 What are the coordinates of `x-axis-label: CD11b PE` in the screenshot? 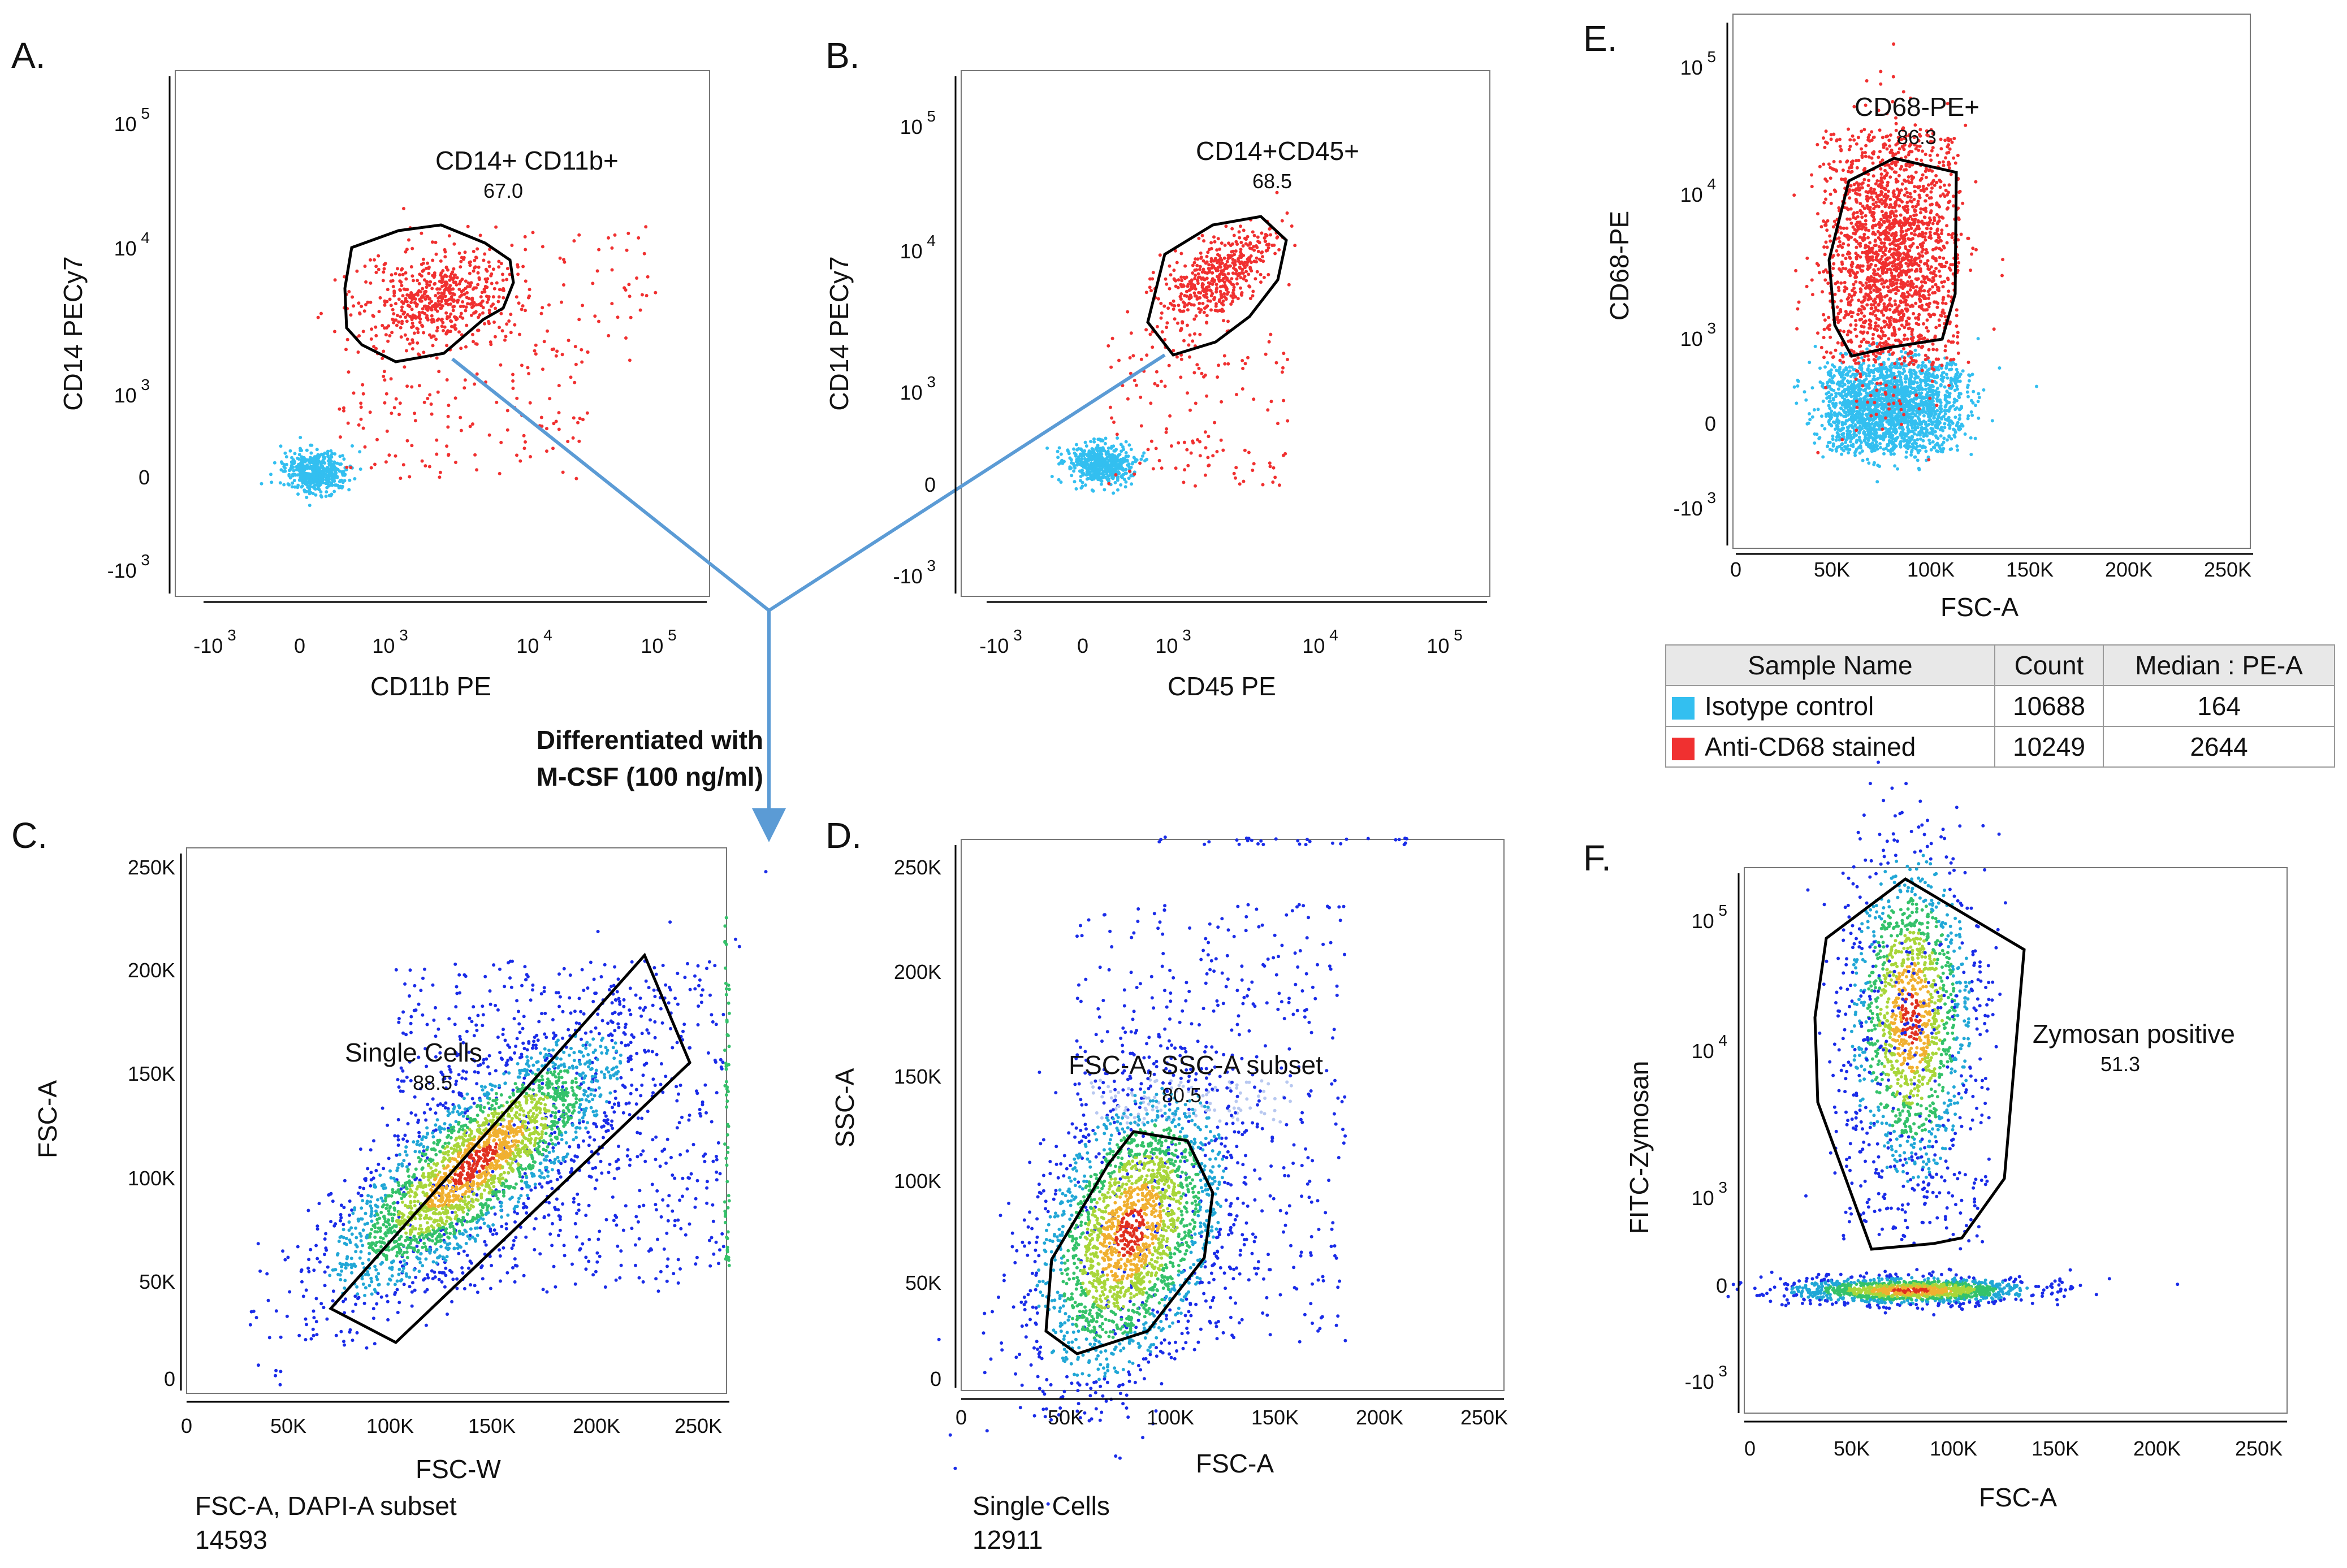 It's located at (430, 686).